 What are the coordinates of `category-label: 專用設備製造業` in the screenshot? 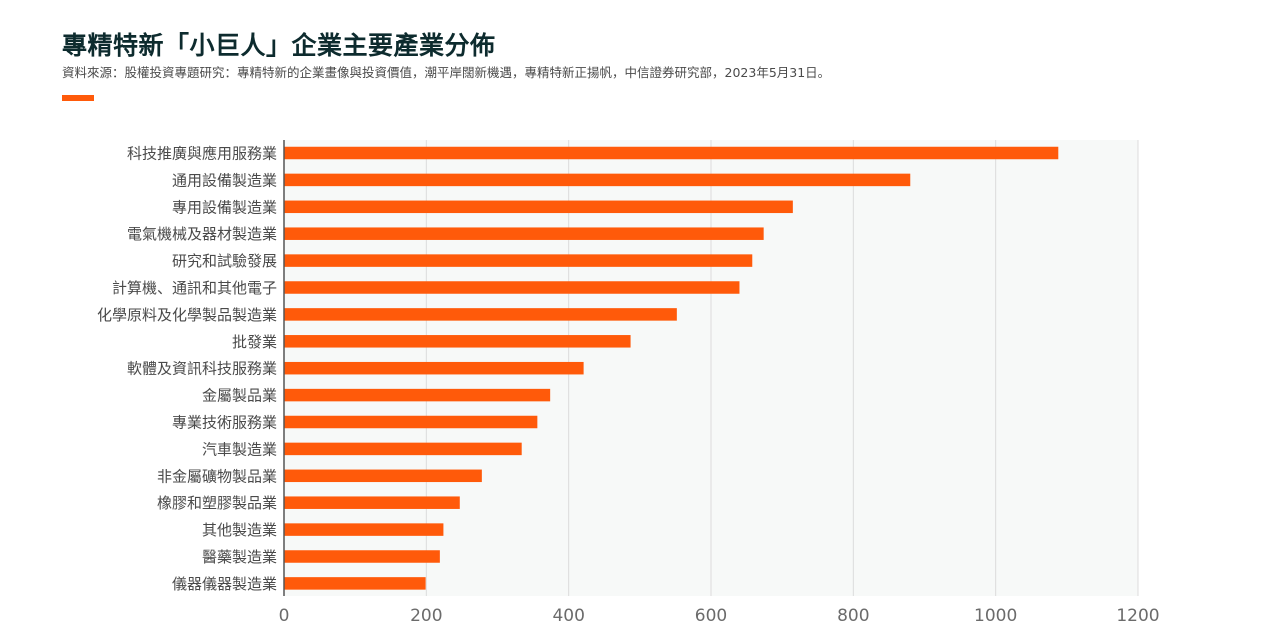 It's located at (224, 207).